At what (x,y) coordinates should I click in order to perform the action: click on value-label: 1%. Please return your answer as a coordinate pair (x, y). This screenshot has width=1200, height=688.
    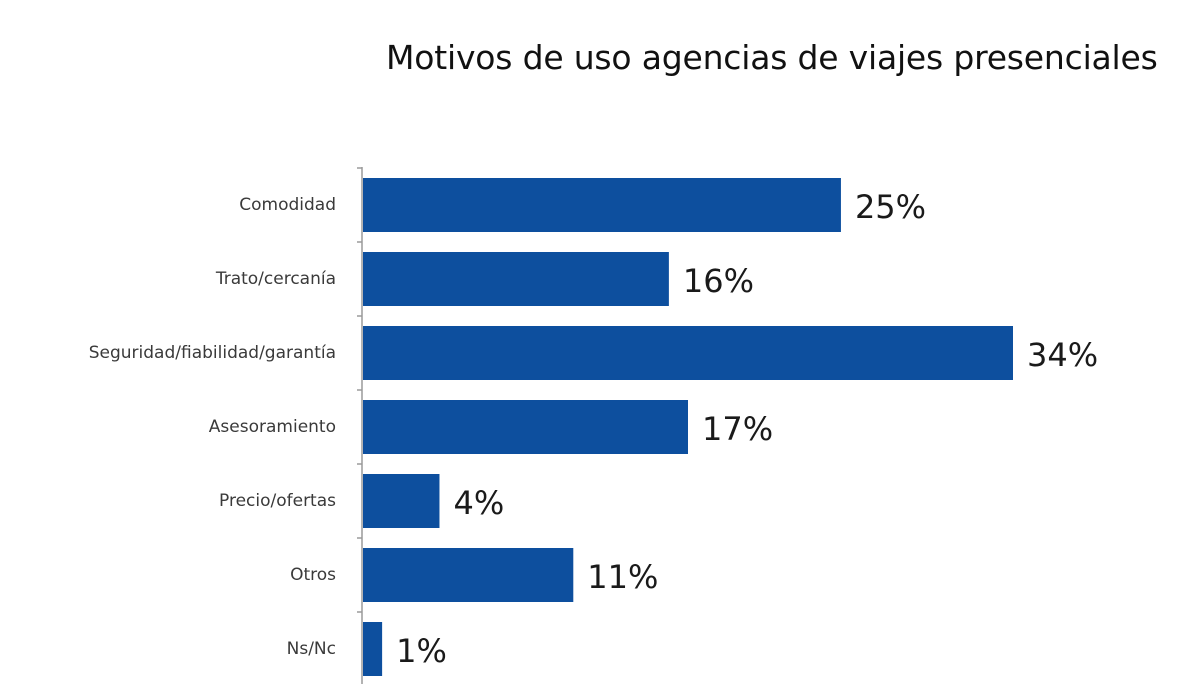
    Looking at the image, I should click on (421, 651).